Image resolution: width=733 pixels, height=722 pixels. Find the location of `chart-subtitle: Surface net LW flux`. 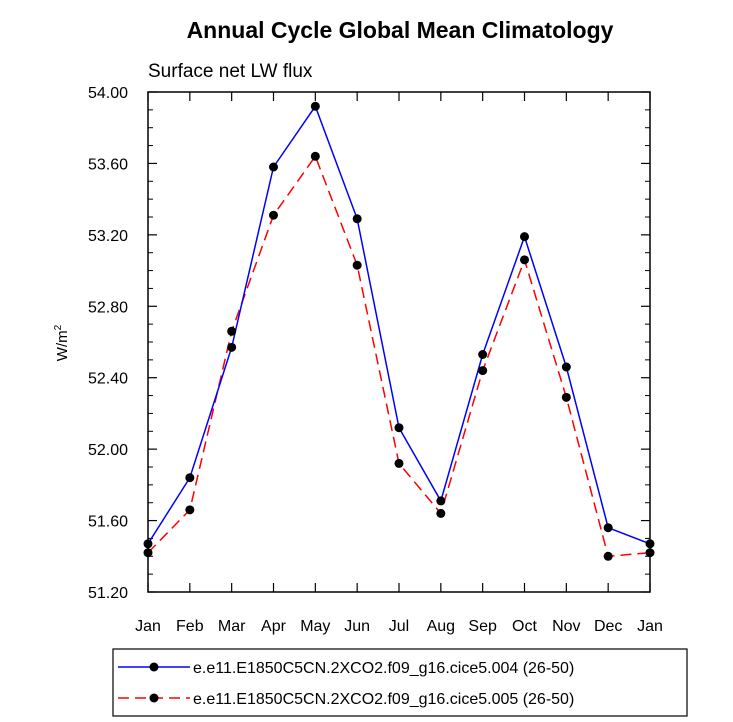

chart-subtitle: Surface net LW flux is located at coordinates (230, 71).